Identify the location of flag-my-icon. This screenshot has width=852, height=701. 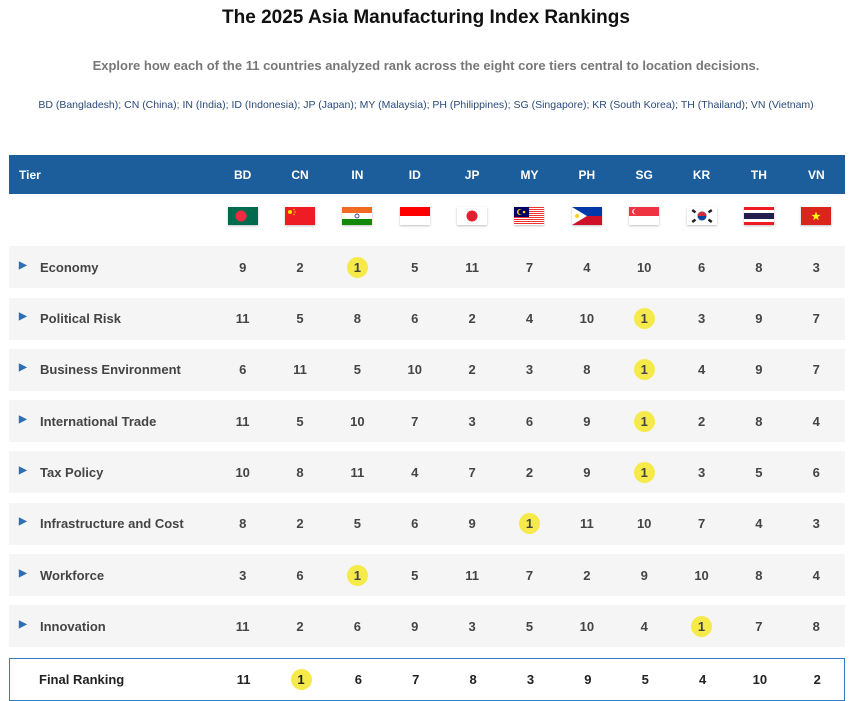
(529, 215).